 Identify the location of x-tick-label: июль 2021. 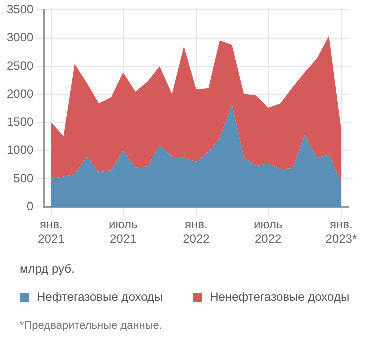
(123, 232).